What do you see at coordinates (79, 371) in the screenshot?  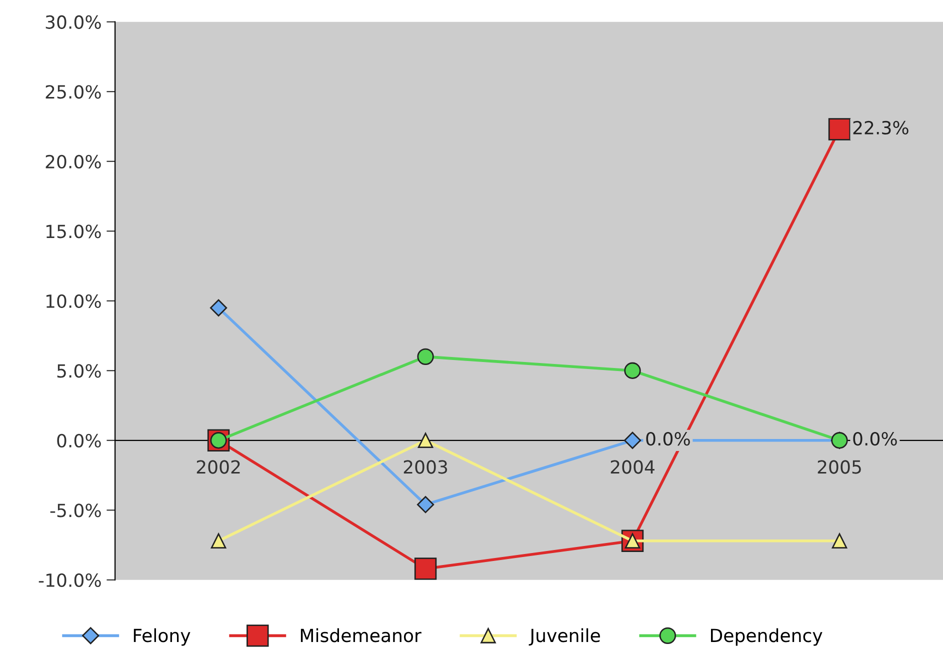 I see `y-tick-label: 5.0%` at bounding box center [79, 371].